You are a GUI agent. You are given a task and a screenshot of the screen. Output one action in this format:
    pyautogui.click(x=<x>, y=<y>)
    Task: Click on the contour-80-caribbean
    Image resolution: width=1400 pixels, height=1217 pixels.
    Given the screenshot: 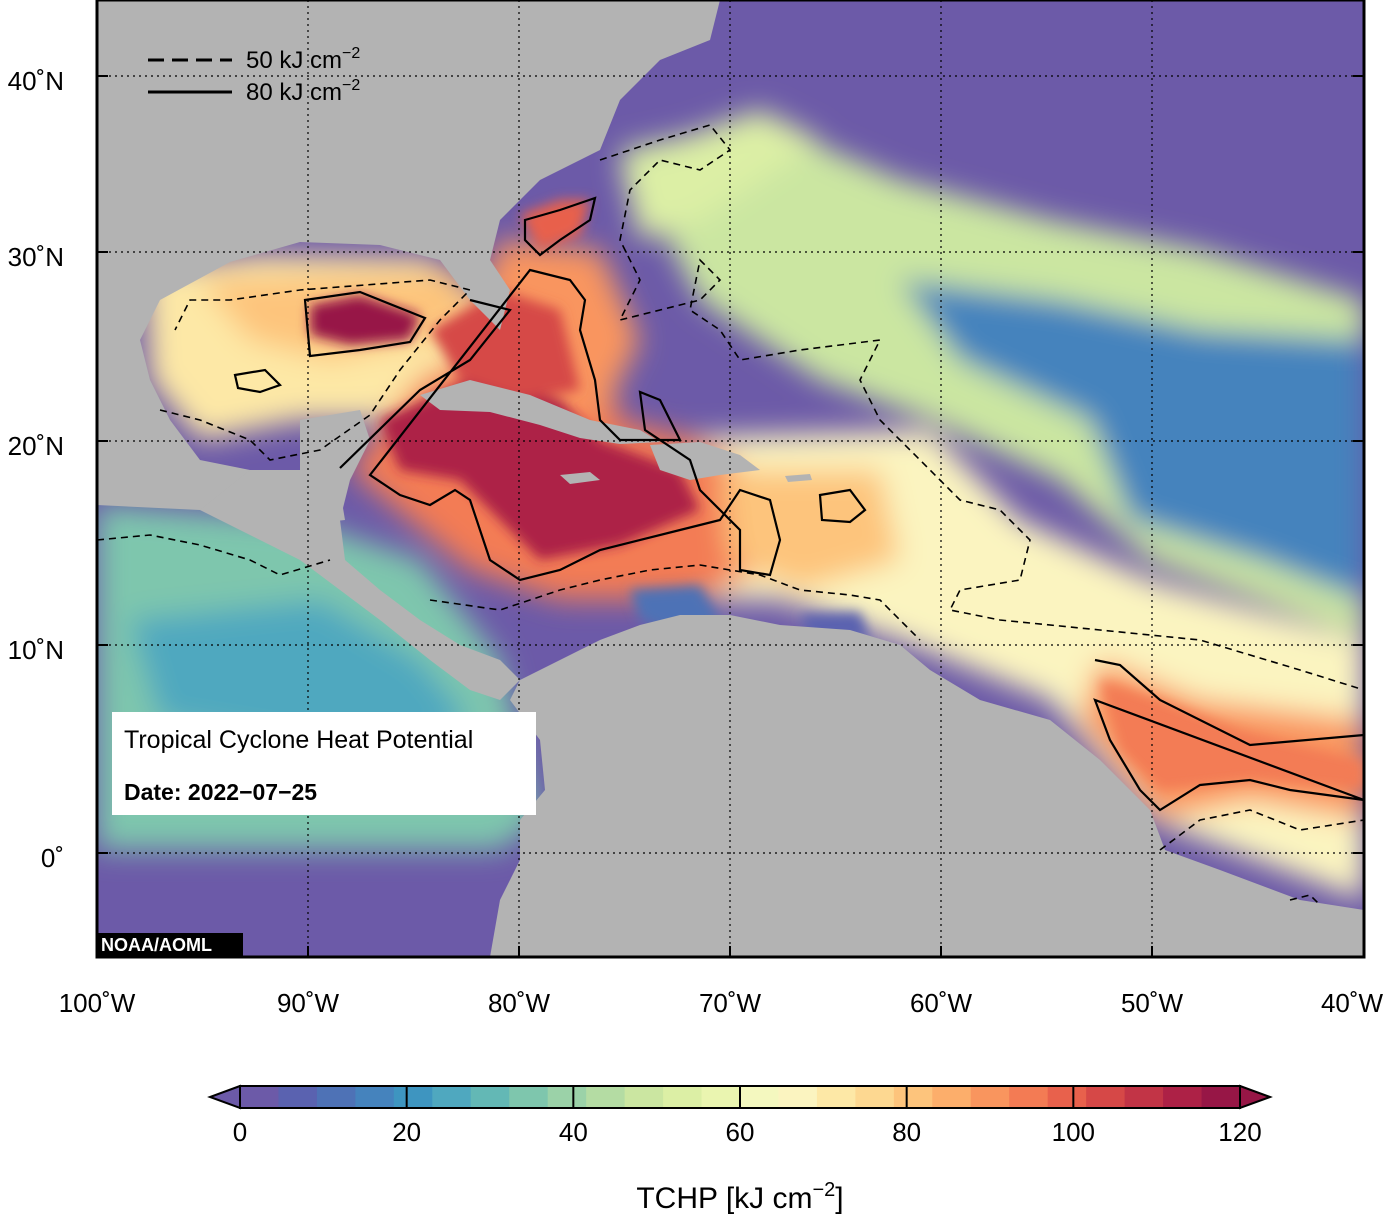 What is the action you would take?
    pyautogui.click(x=560, y=425)
    